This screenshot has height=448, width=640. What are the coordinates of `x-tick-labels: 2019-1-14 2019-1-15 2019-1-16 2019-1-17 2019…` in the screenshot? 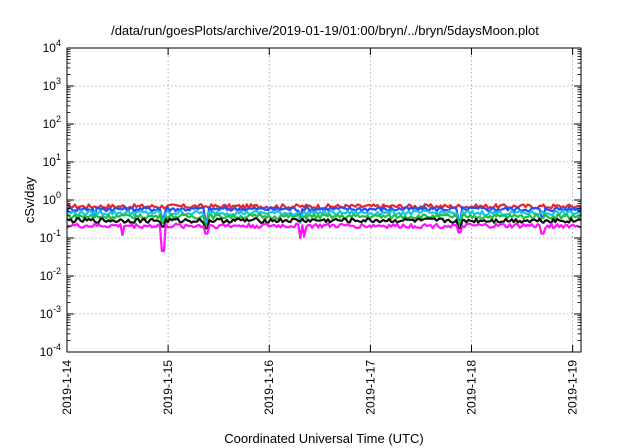 It's located at (320, 387).